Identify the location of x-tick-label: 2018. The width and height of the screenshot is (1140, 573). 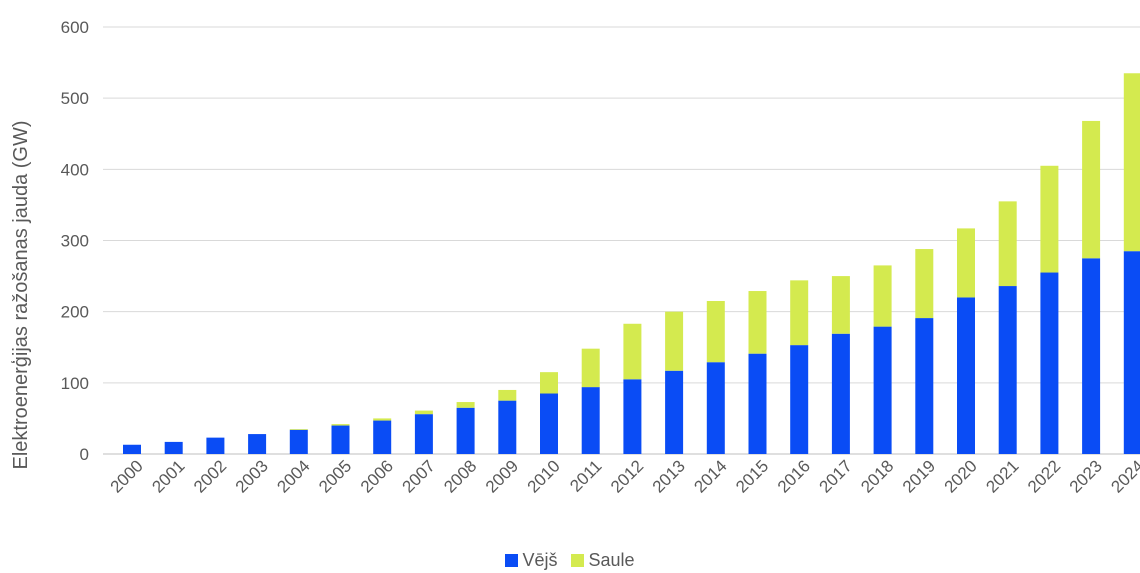
(877, 476).